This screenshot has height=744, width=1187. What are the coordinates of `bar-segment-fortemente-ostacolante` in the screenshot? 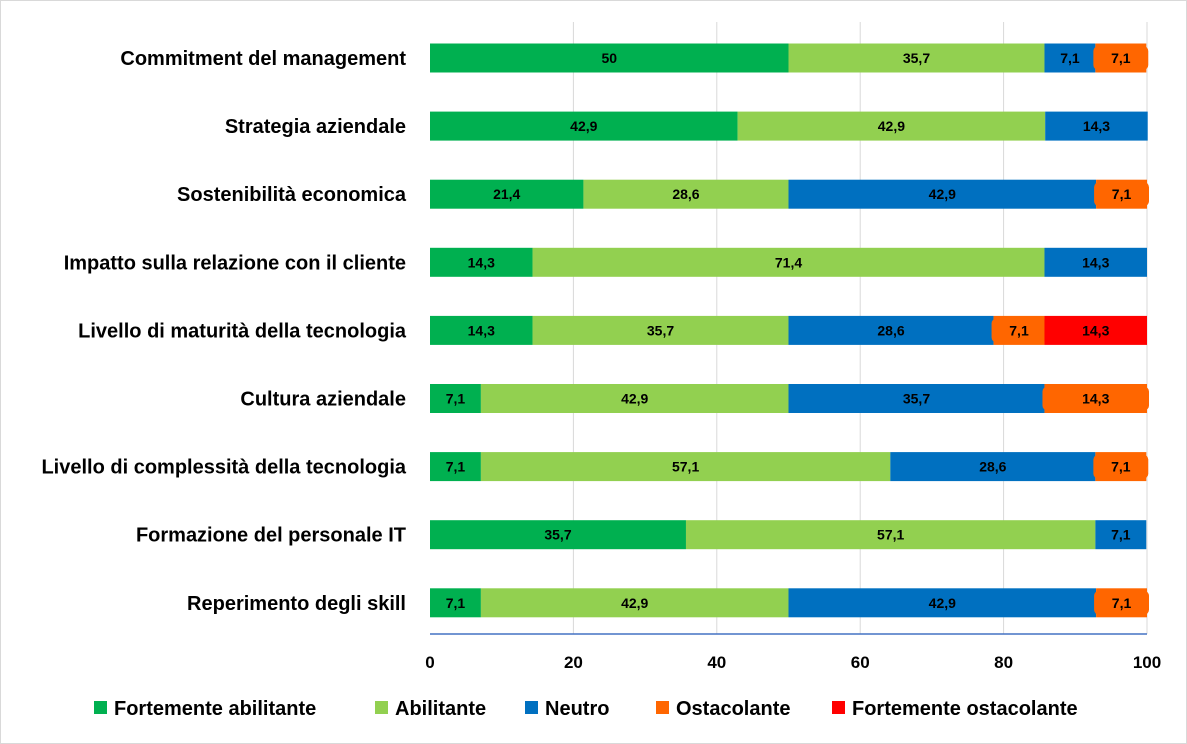 It's located at (1095, 330).